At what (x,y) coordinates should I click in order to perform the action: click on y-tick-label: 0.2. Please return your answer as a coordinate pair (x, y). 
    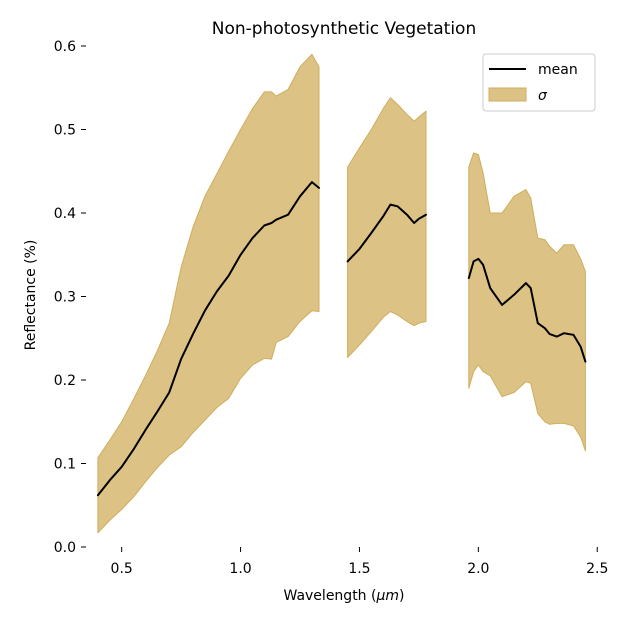
    Looking at the image, I should click on (65, 381).